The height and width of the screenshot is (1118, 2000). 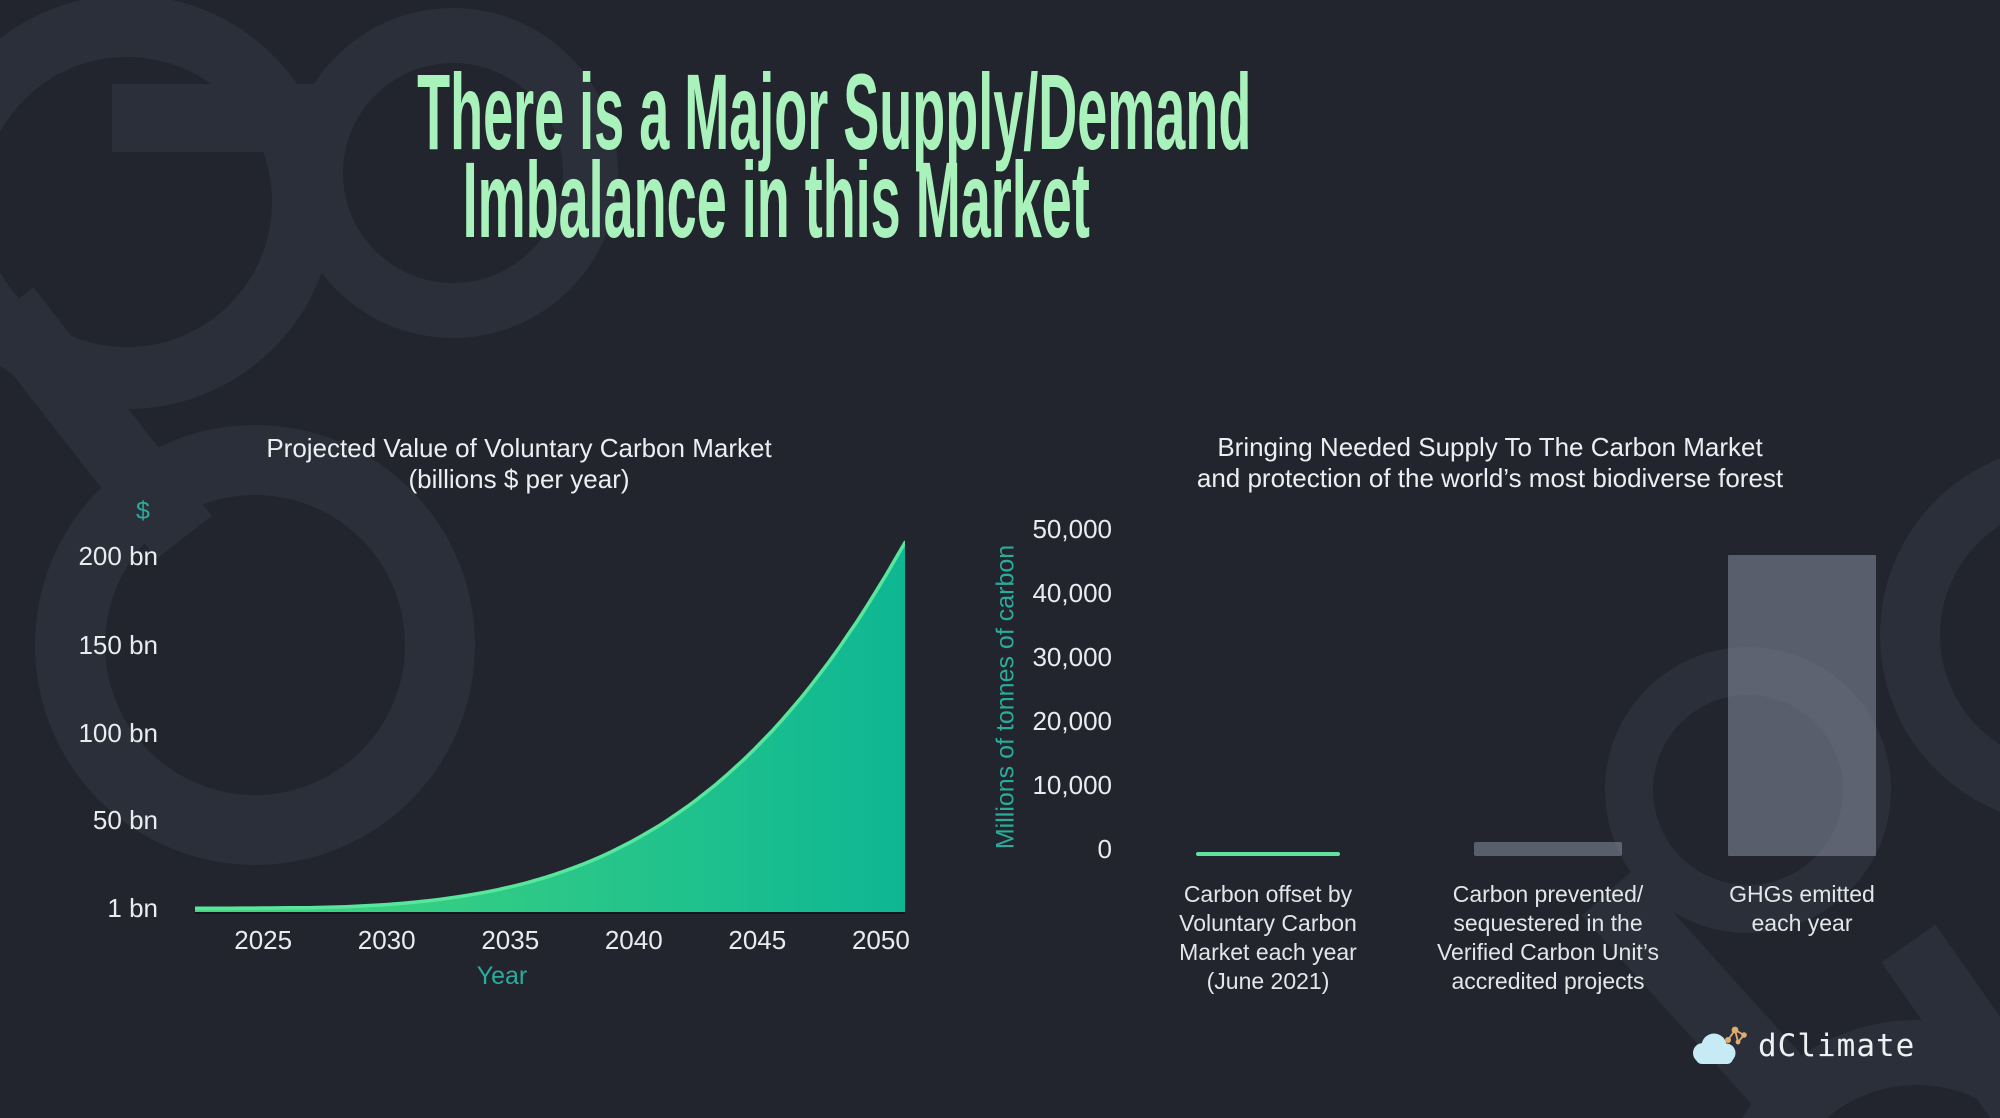 I want to click on bar-carbon-offset-vcm, so click(x=1268, y=854).